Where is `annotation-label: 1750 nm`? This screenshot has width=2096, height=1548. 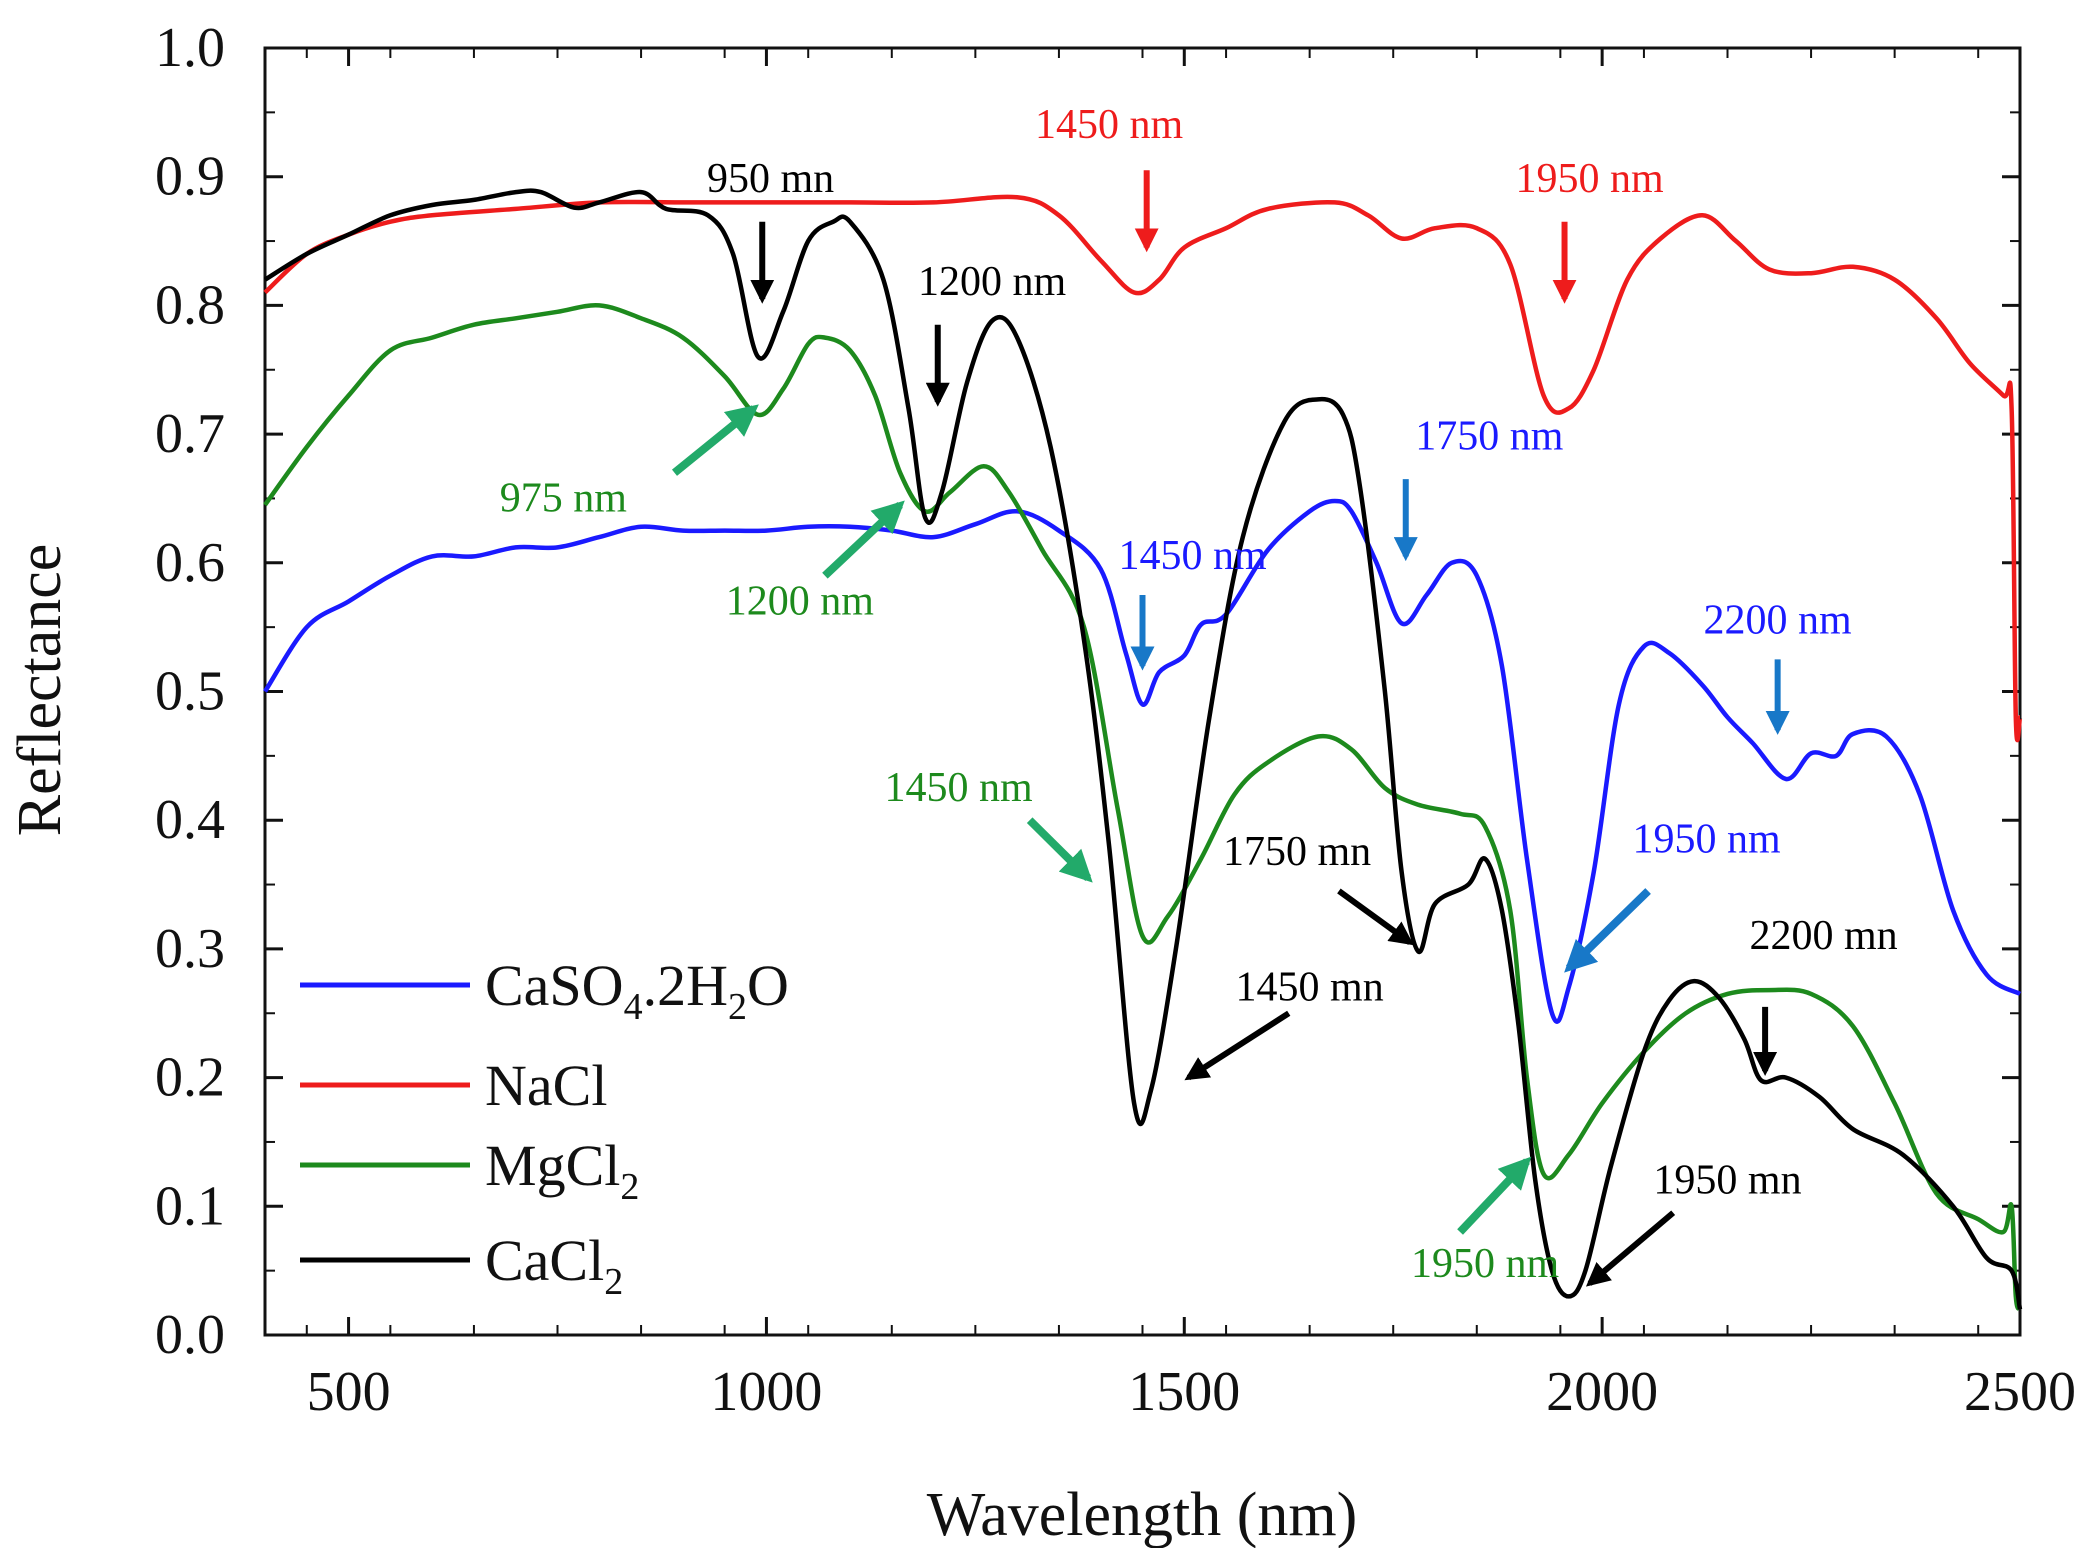 annotation-label: 1750 nm is located at coordinates (1489, 437).